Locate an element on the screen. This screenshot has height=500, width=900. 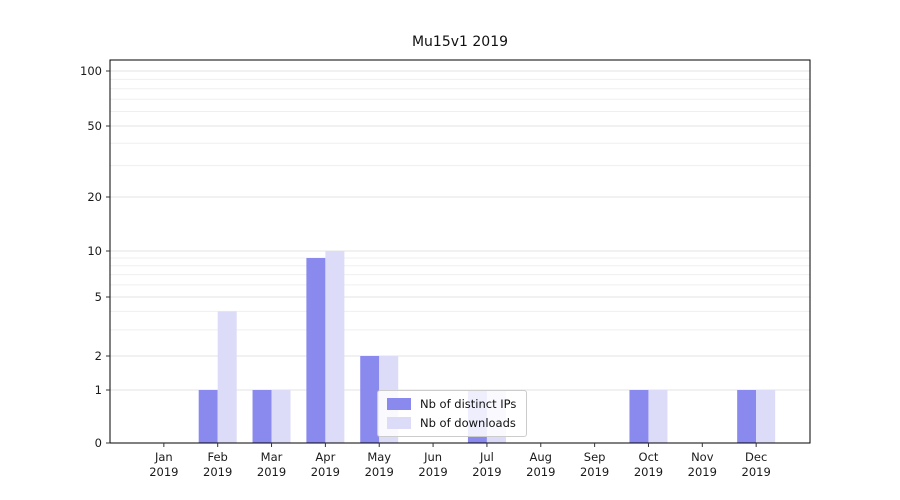
x-tick-label-month: Feb is located at coordinates (218, 457).